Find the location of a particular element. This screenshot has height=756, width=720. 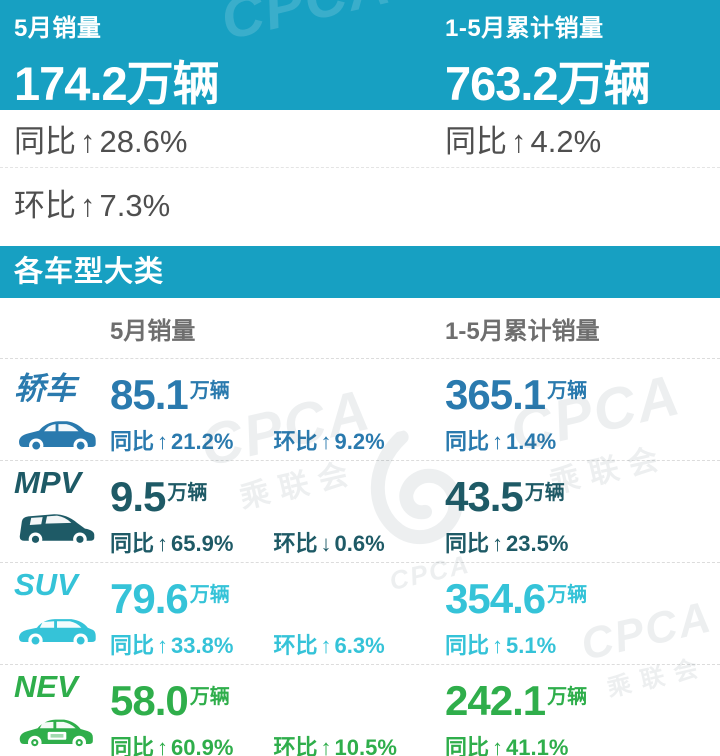

col-header-cumulative: 1-5月累计销量 is located at coordinates (522, 331).